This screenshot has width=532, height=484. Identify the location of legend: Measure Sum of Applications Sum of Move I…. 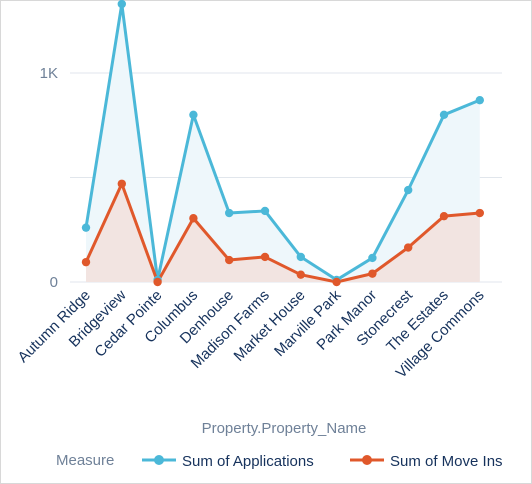
(279, 461).